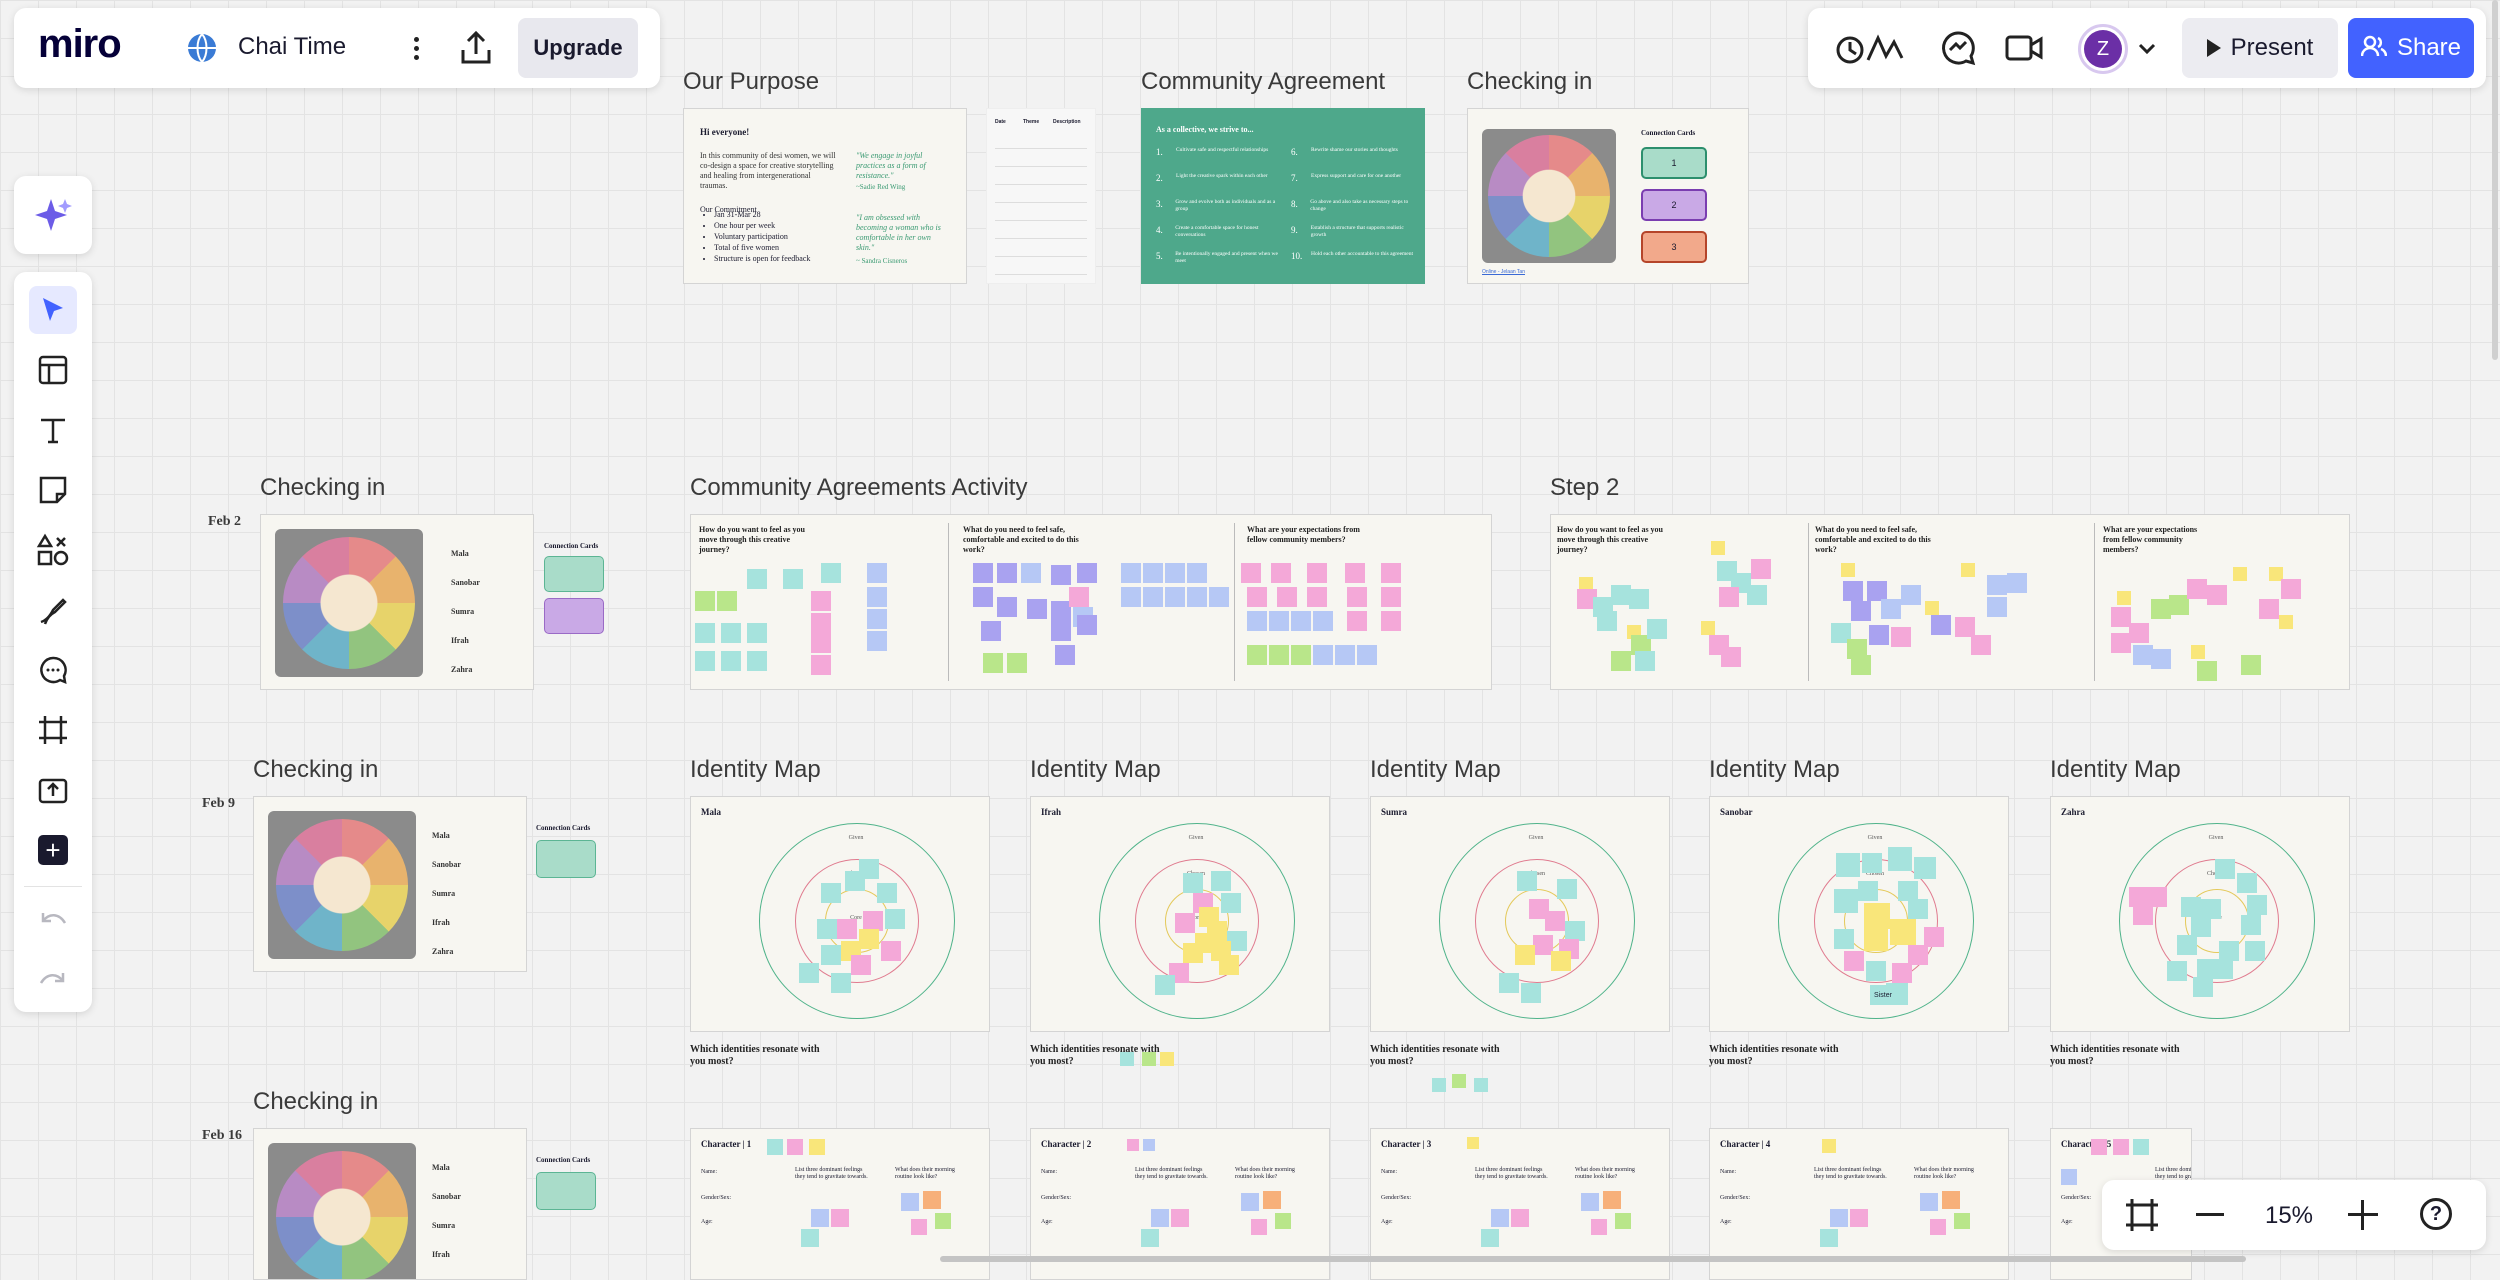 The height and width of the screenshot is (1280, 2500). What do you see at coordinates (397, 602) in the screenshot?
I see `frame-checkin-feb2: Mala Sanobar Sumra Ifrah Zahra` at bounding box center [397, 602].